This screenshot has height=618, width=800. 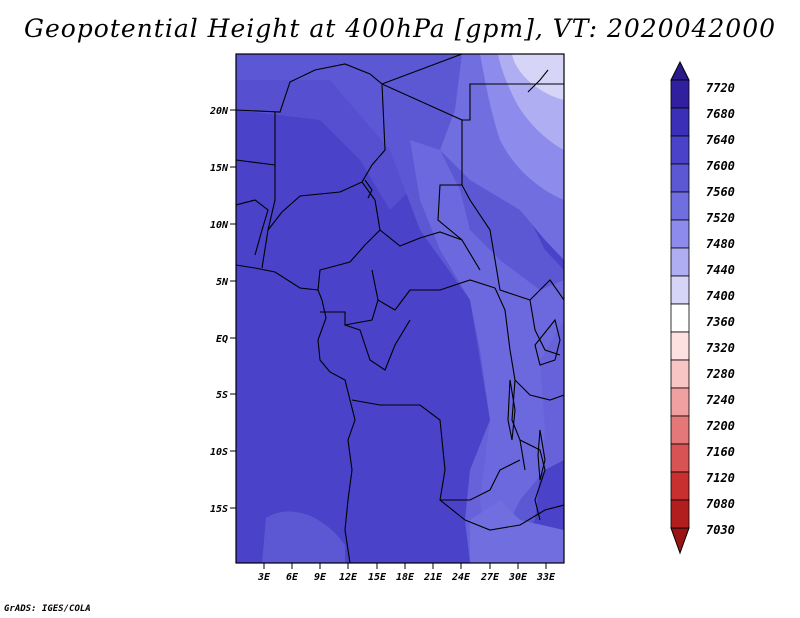 What do you see at coordinates (512, 242) in the screenshot?
I see `border-sudan-east` at bounding box center [512, 242].